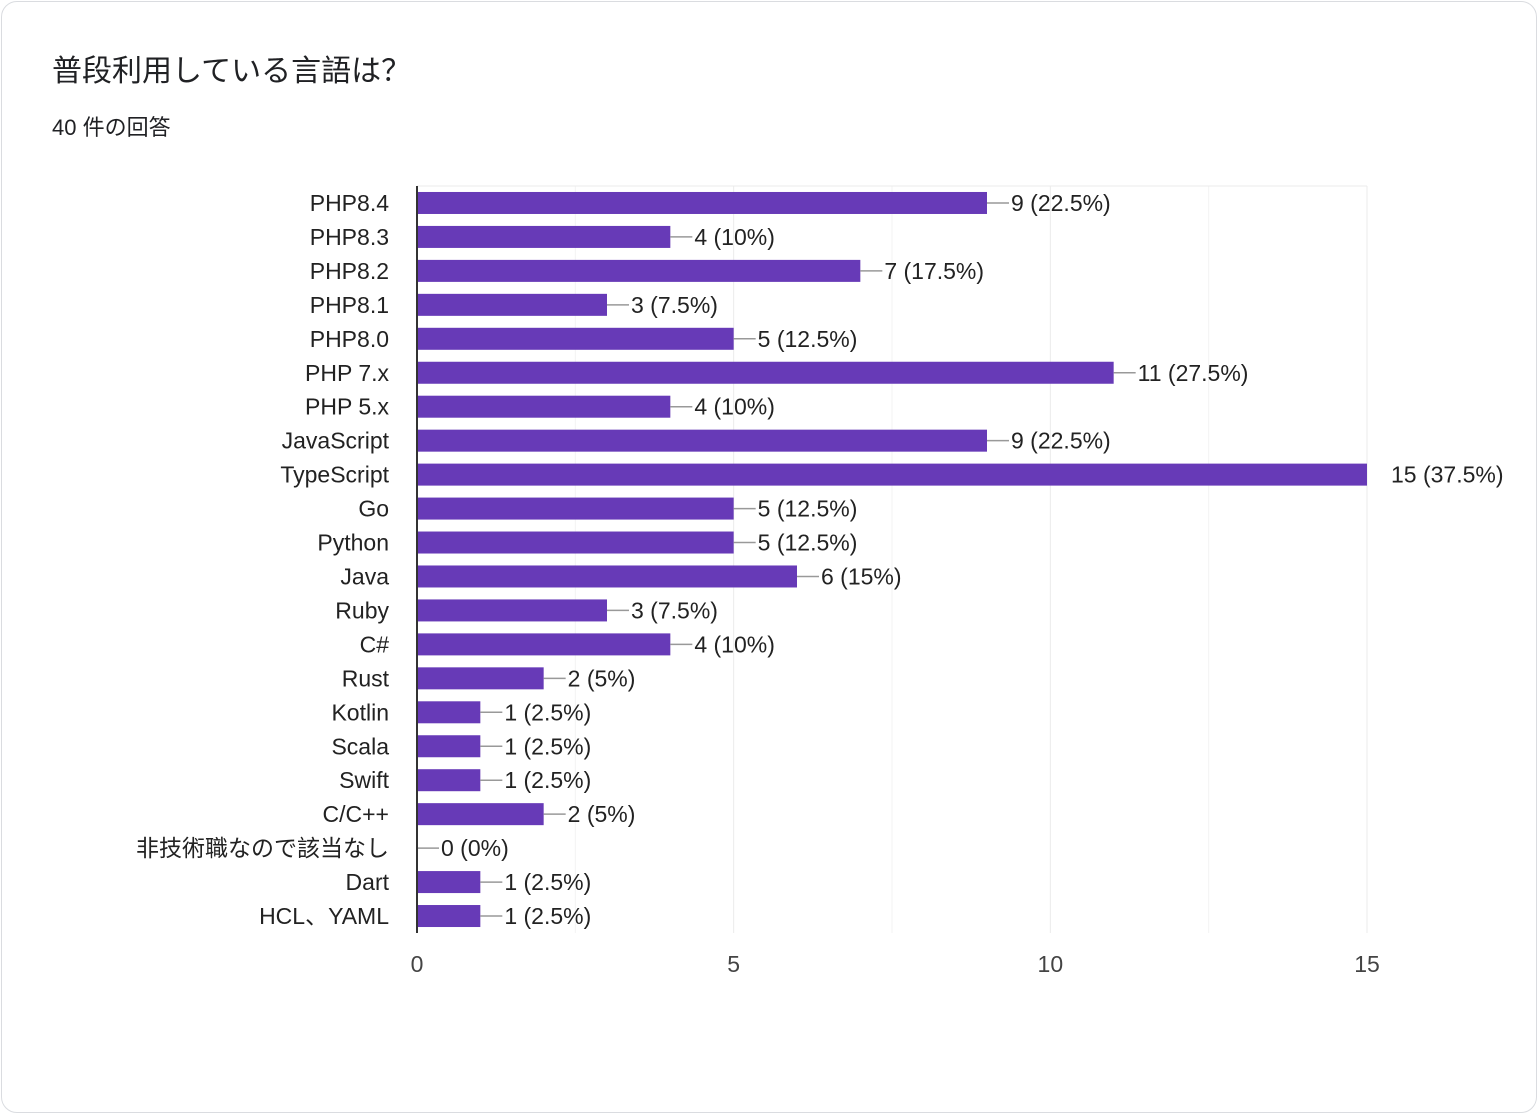 This screenshot has height=1116, width=1540. What do you see at coordinates (336, 441) in the screenshot?
I see `category-label: JavaScript` at bounding box center [336, 441].